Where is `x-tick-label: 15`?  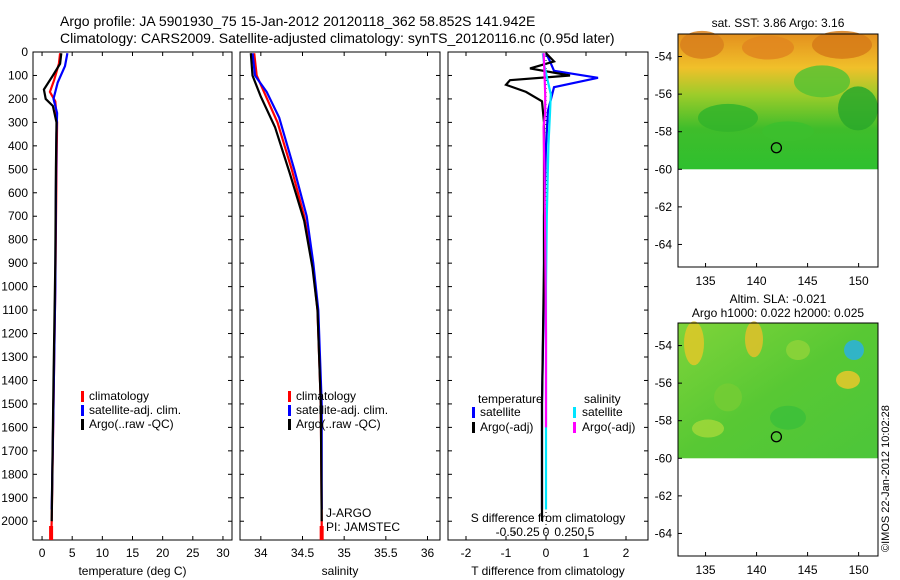
x-tick-label: 15 is located at coordinates (133, 553).